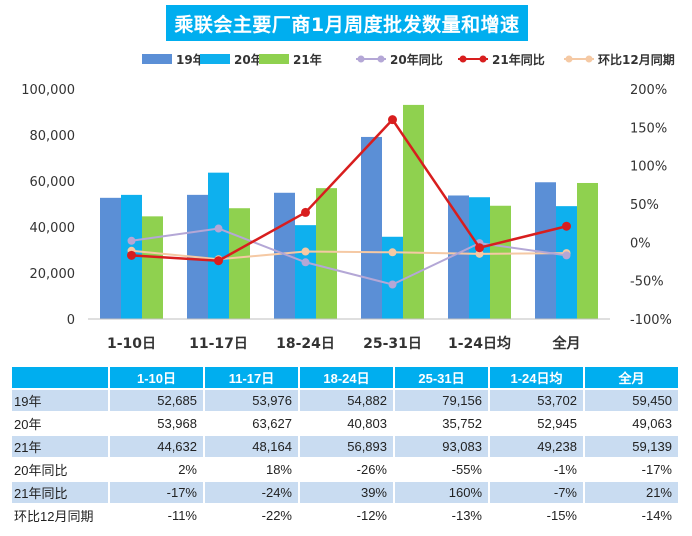 This screenshot has width=692, height=536. What do you see at coordinates (345, 515) in the screenshot?
I see `table-row: 环比12月同期 -11% -22% -12% -13% -15% -14%` at bounding box center [345, 515].